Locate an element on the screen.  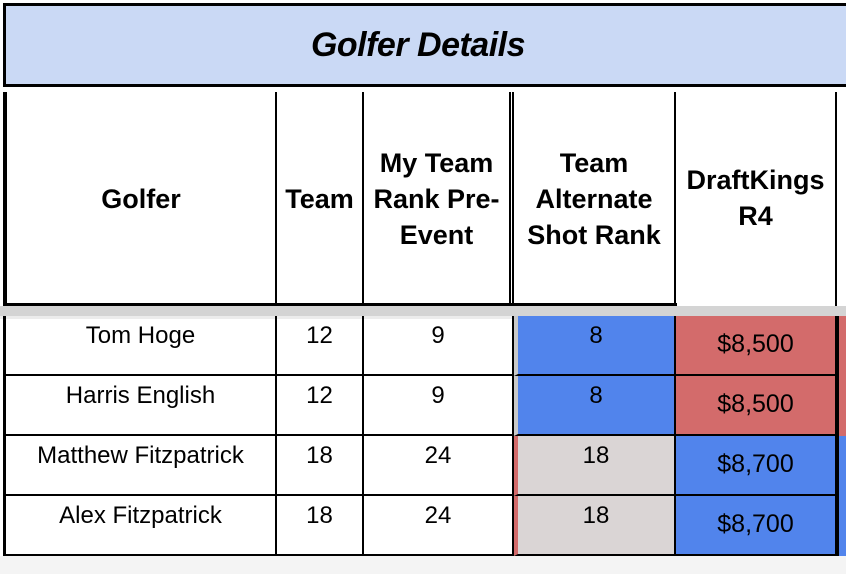
cell-golfer: Tom Hoge is located at coordinates (141, 346).